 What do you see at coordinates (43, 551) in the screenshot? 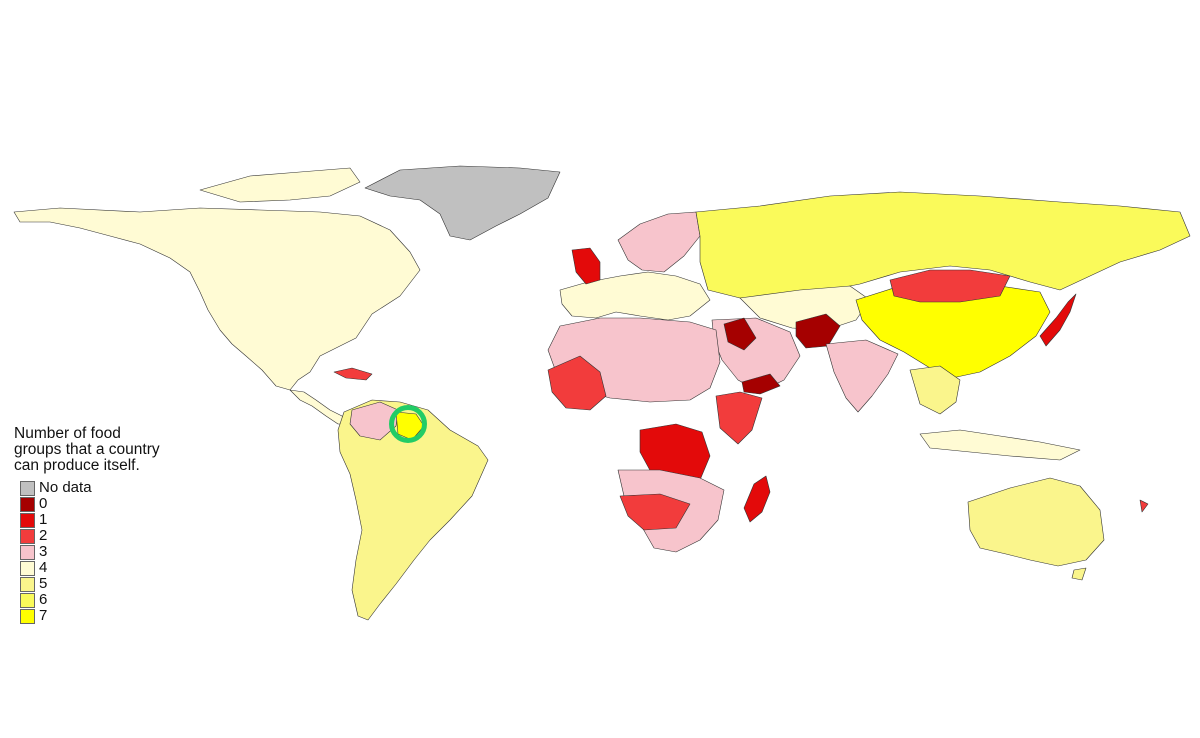
I see `legend-label: 3` at bounding box center [43, 551].